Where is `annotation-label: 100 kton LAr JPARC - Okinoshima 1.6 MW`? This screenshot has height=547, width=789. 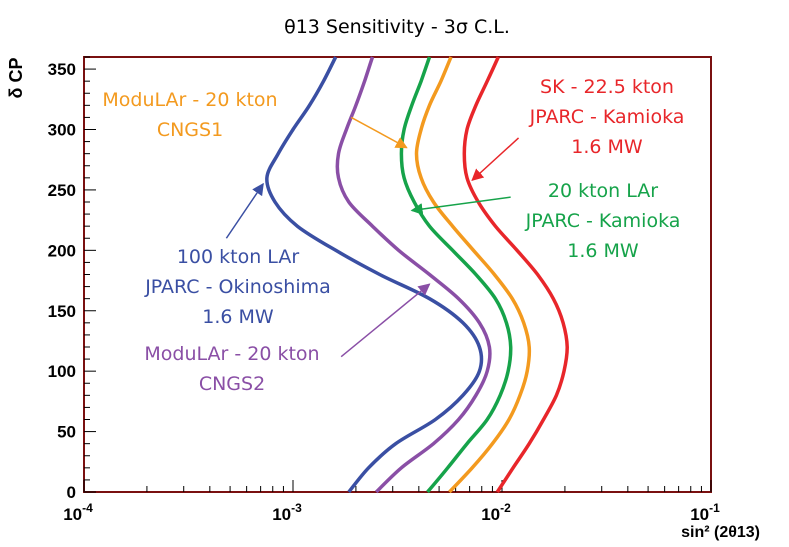 annotation-label: 100 kton LAr JPARC - Okinoshima 1.6 MW is located at coordinates (237, 287).